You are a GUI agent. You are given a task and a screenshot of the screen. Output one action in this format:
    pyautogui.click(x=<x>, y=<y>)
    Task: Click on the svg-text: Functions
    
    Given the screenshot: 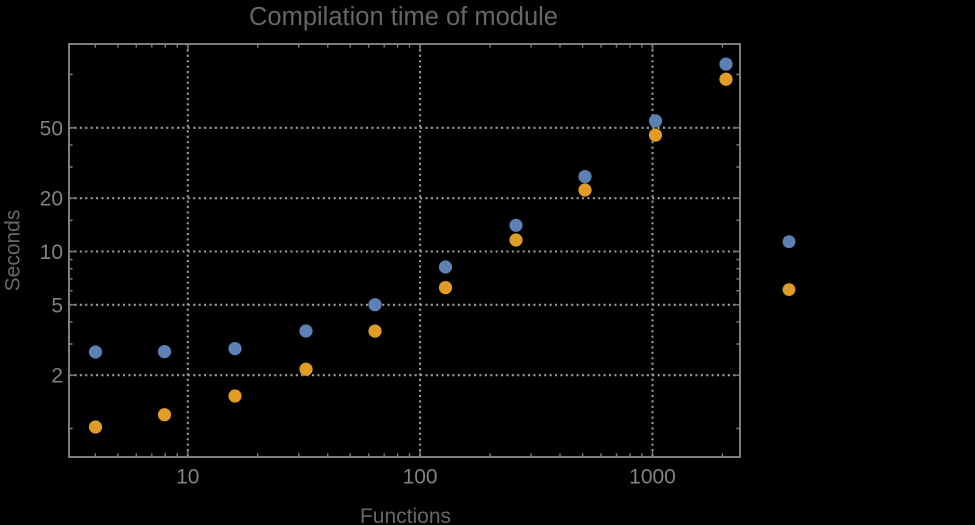 What is the action you would take?
    pyautogui.click(x=405, y=515)
    